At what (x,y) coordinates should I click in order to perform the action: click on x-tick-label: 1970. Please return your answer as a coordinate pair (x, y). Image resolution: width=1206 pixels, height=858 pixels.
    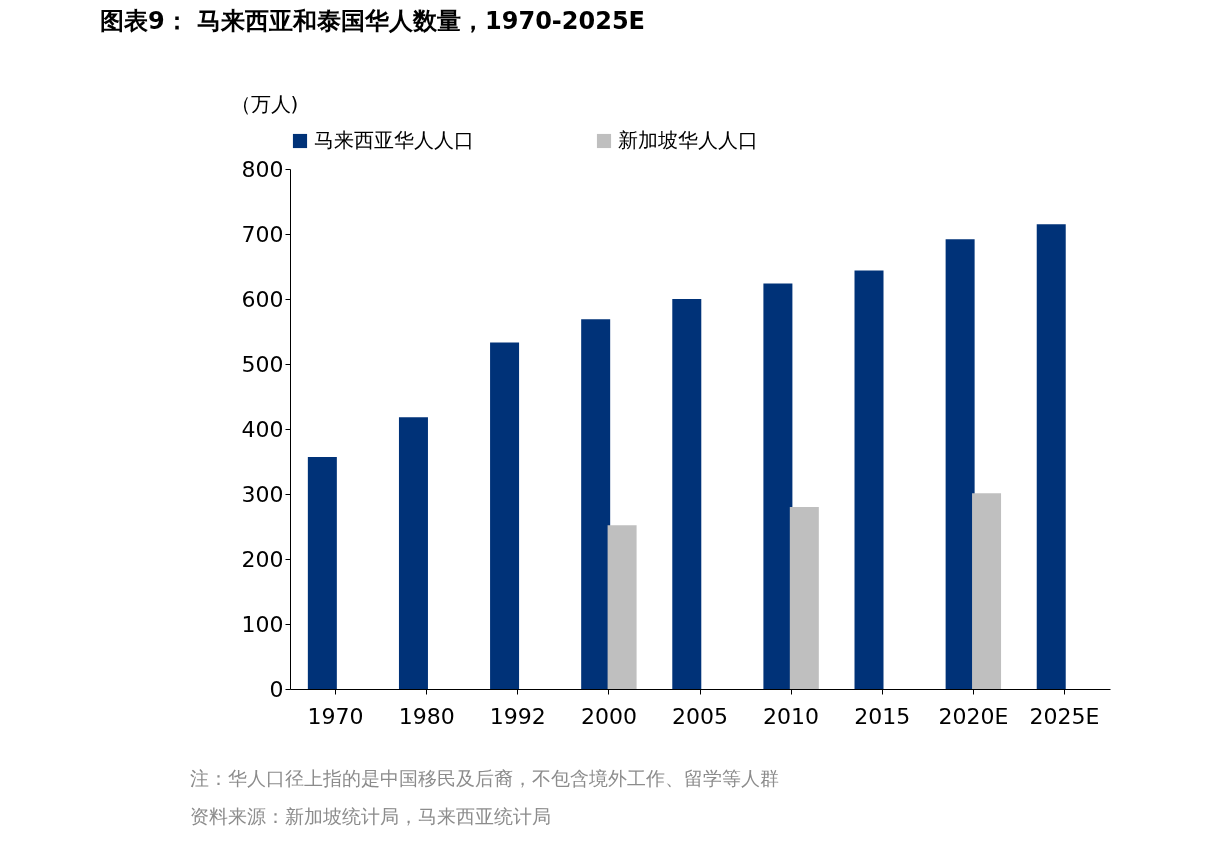
    Looking at the image, I should click on (335, 716).